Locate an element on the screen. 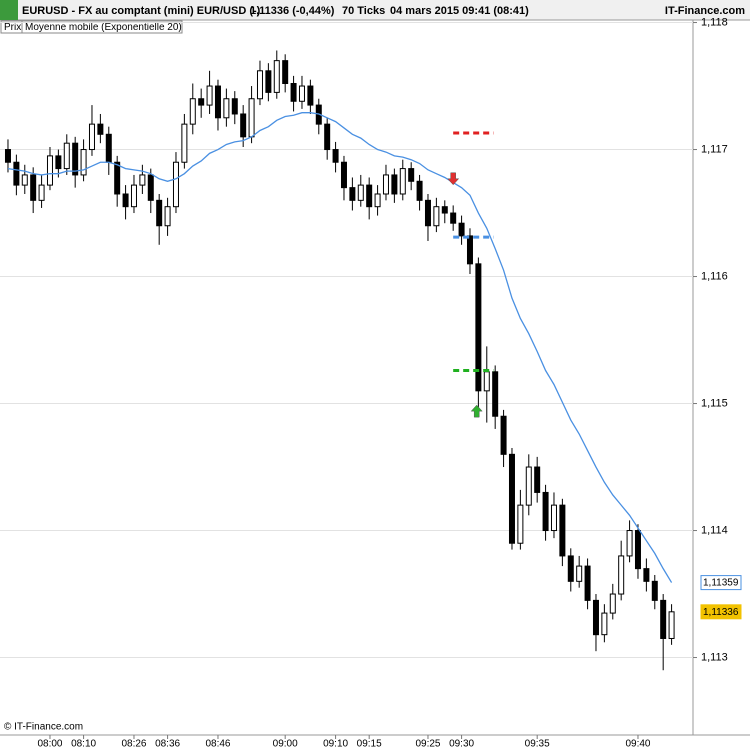  x-tick-label: 09:40 is located at coordinates (637, 744).